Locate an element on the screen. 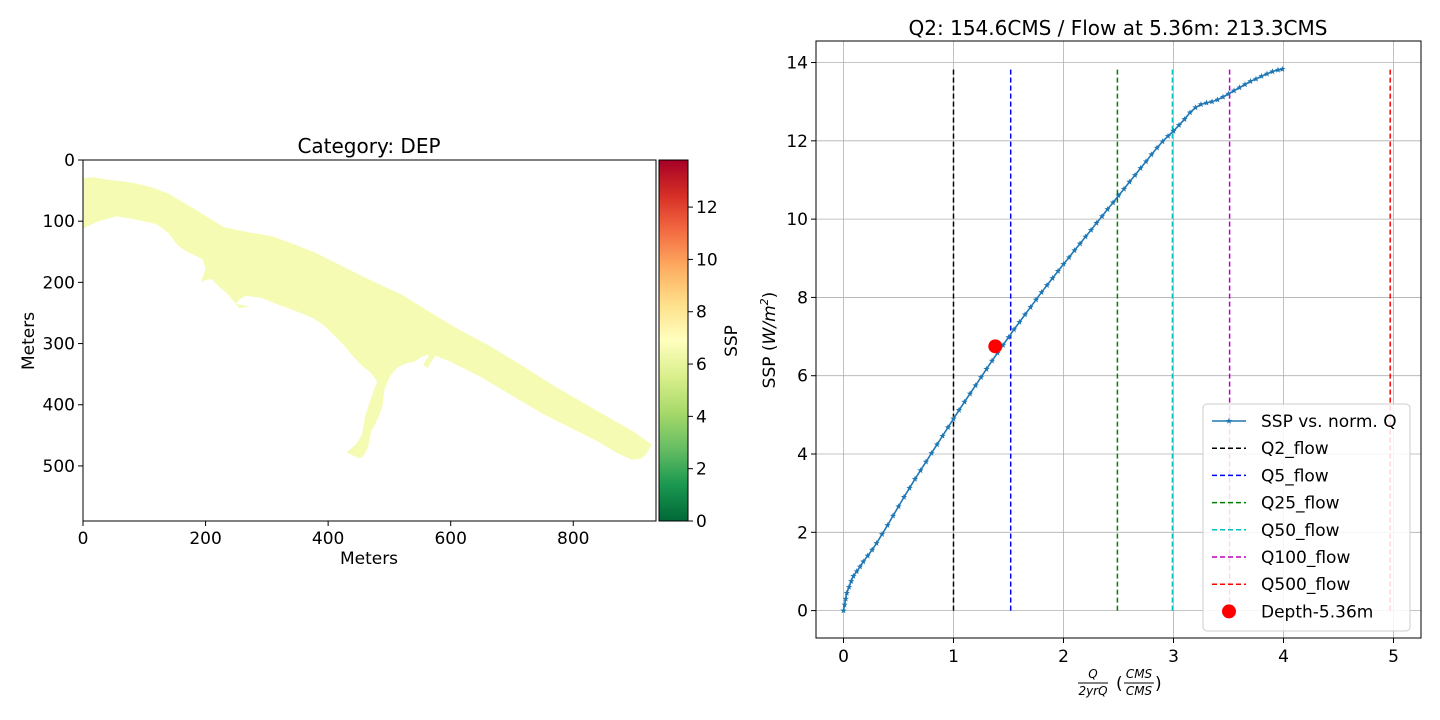 Image resolution: width=1440 pixels, height=720 pixels. colorbar-tick-label: 2 is located at coordinates (701, 470).